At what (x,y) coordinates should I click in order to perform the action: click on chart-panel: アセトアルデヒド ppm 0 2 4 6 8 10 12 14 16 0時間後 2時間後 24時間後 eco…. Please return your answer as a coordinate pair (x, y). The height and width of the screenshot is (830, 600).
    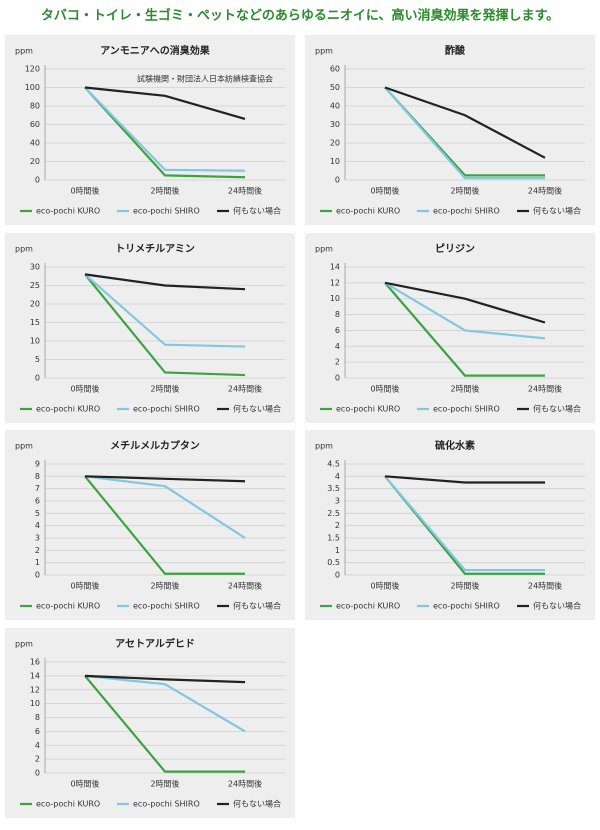
    Looking at the image, I should click on (150, 723).